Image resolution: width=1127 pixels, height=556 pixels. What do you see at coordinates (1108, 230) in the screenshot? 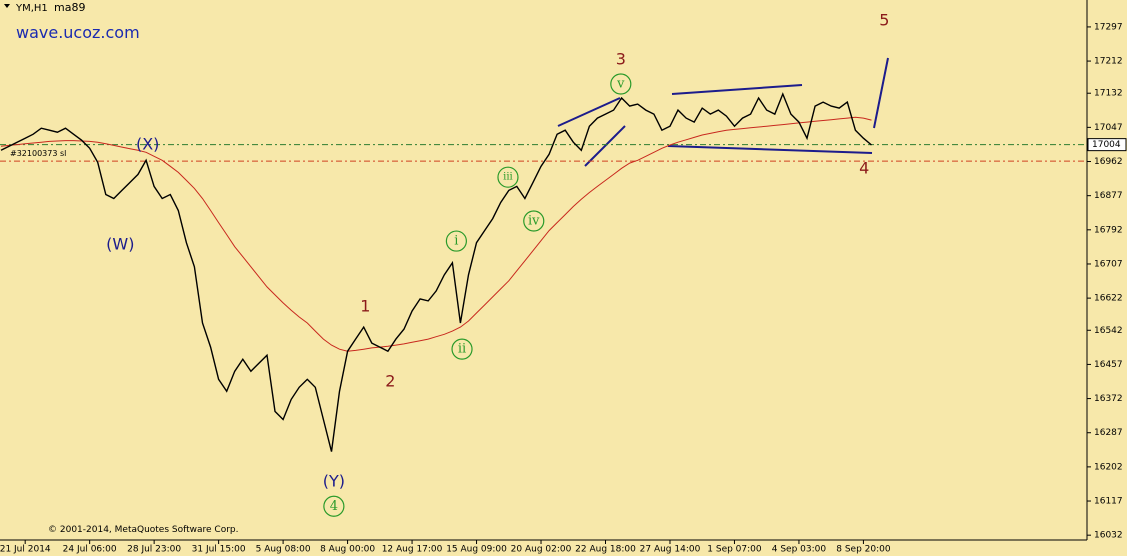
I see `y-tick-label: 16792` at bounding box center [1108, 230].